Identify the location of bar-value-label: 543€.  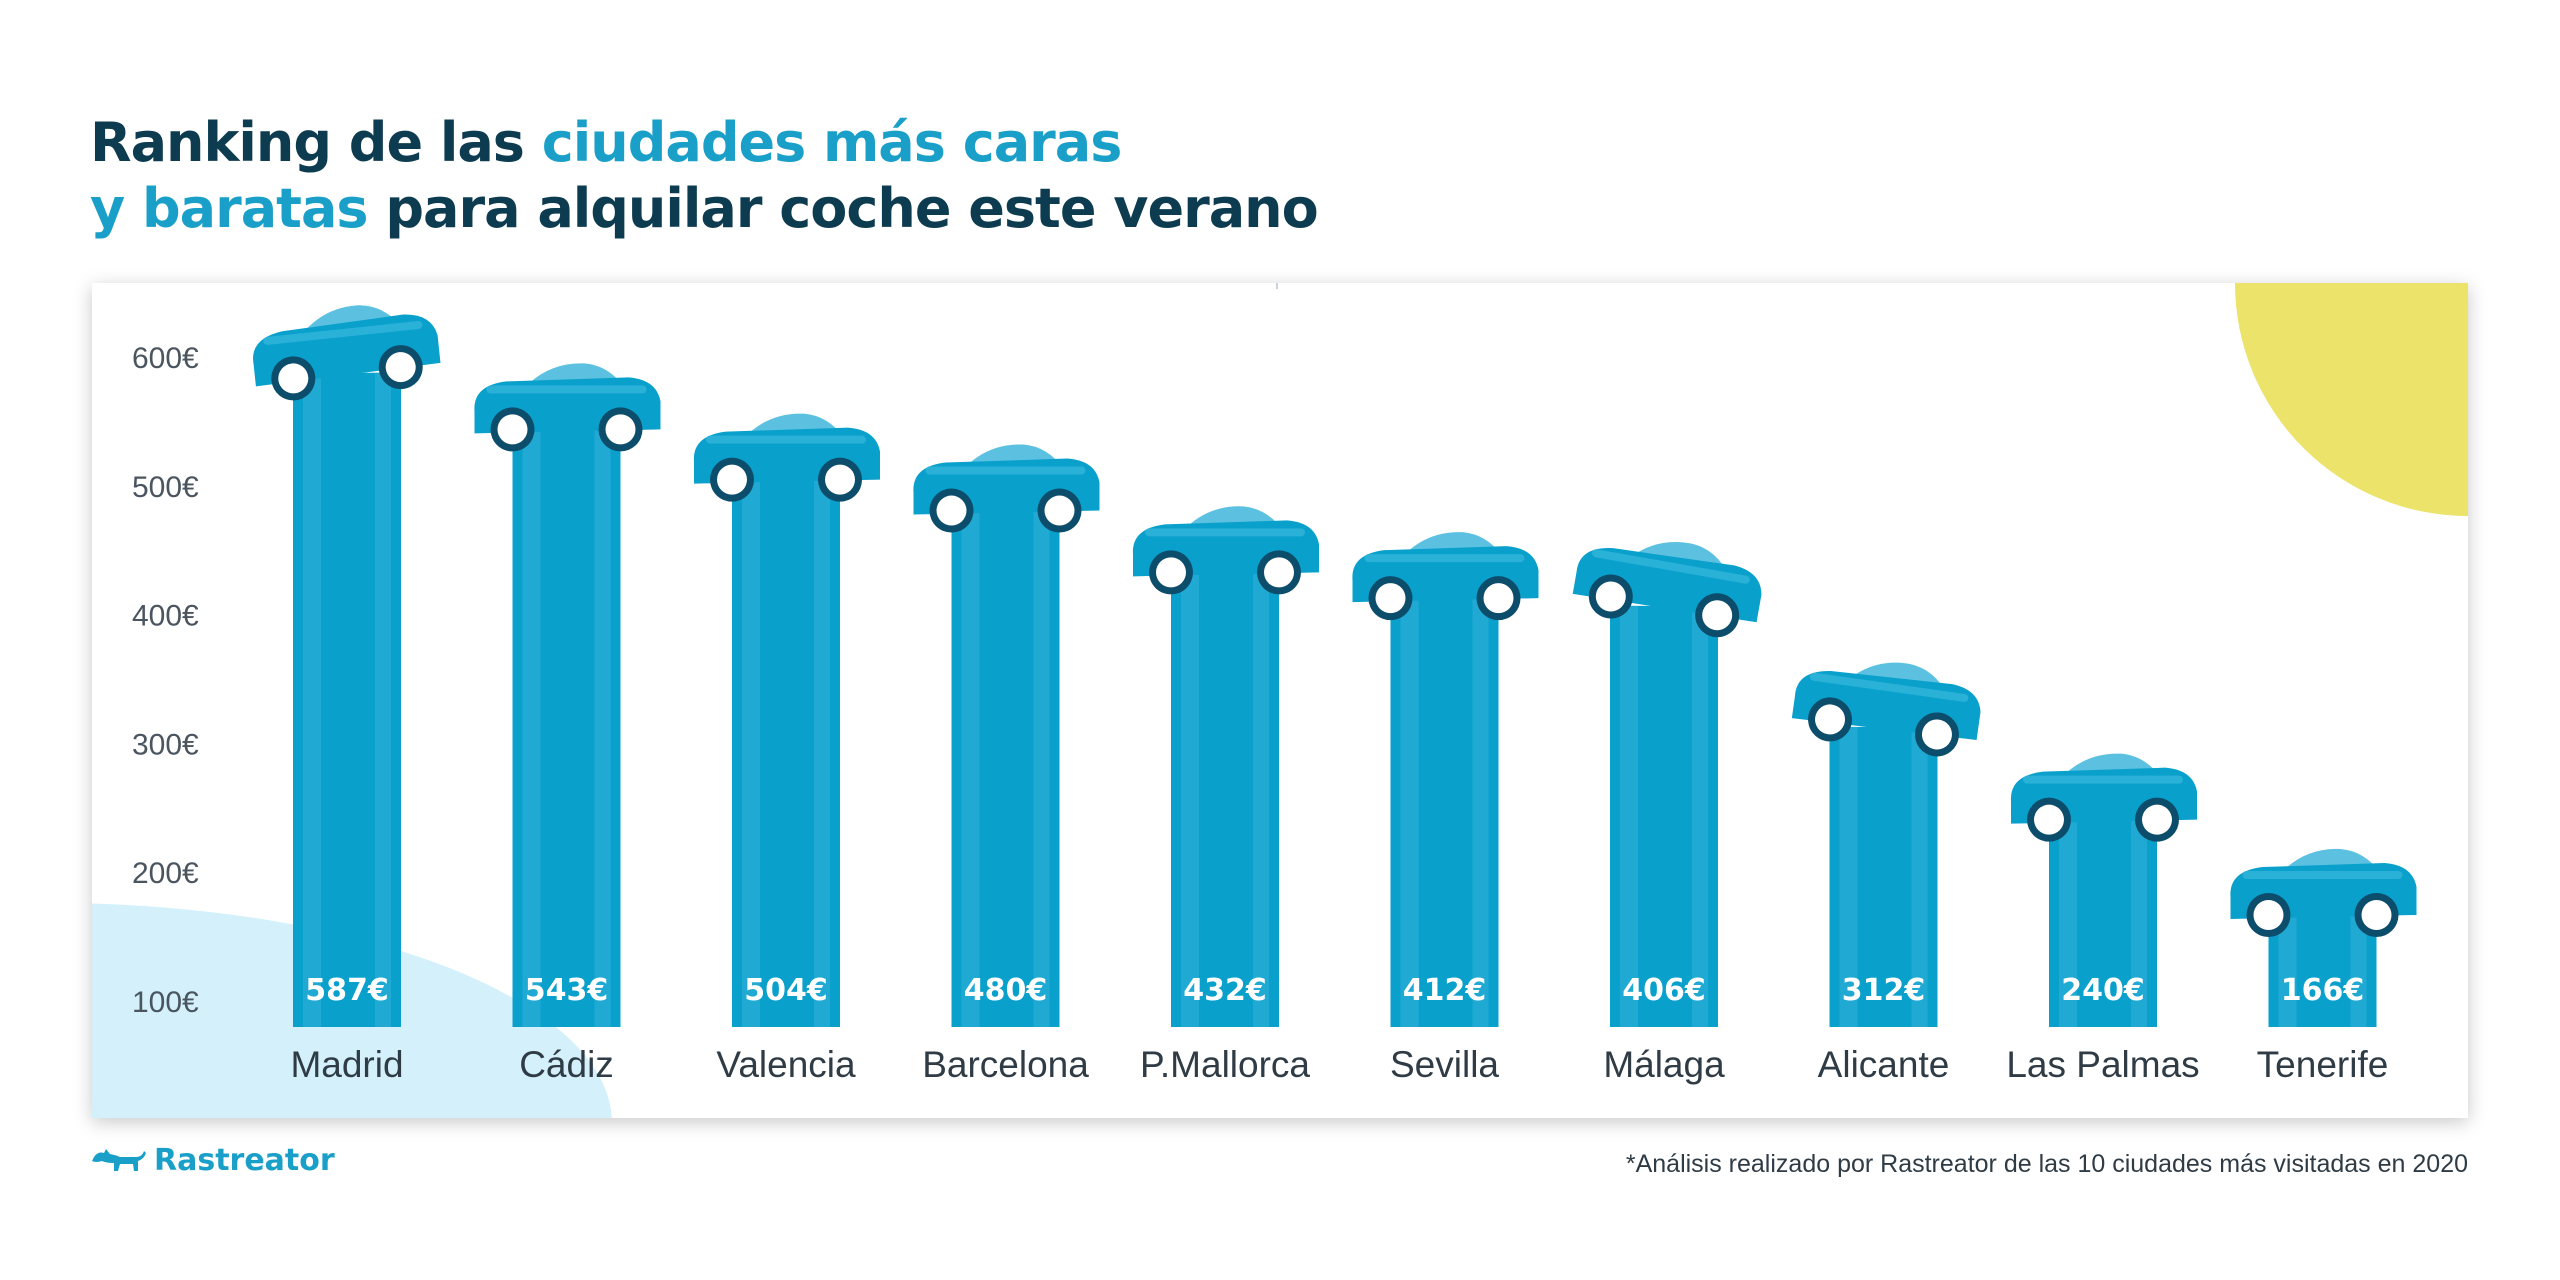
(567, 990).